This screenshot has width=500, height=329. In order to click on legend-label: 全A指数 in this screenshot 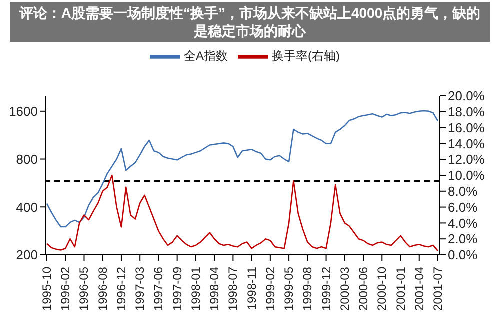, I will do `click(206, 56)`.